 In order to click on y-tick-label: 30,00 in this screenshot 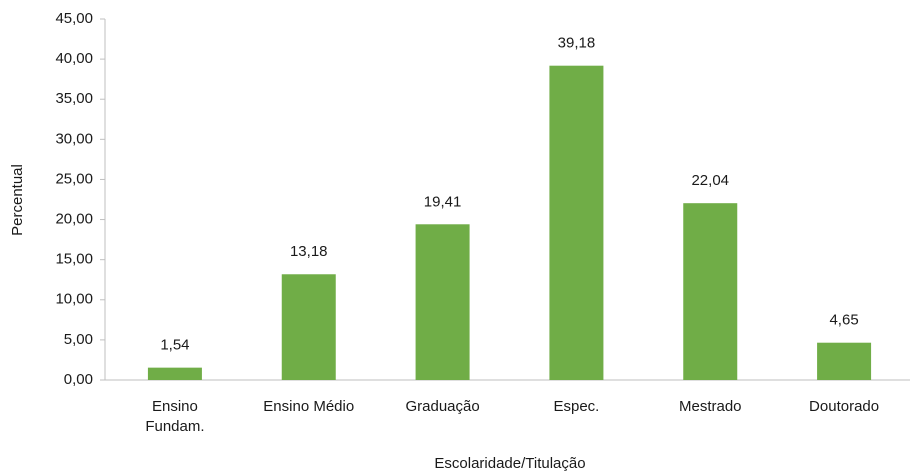, I will do `click(74, 138)`.